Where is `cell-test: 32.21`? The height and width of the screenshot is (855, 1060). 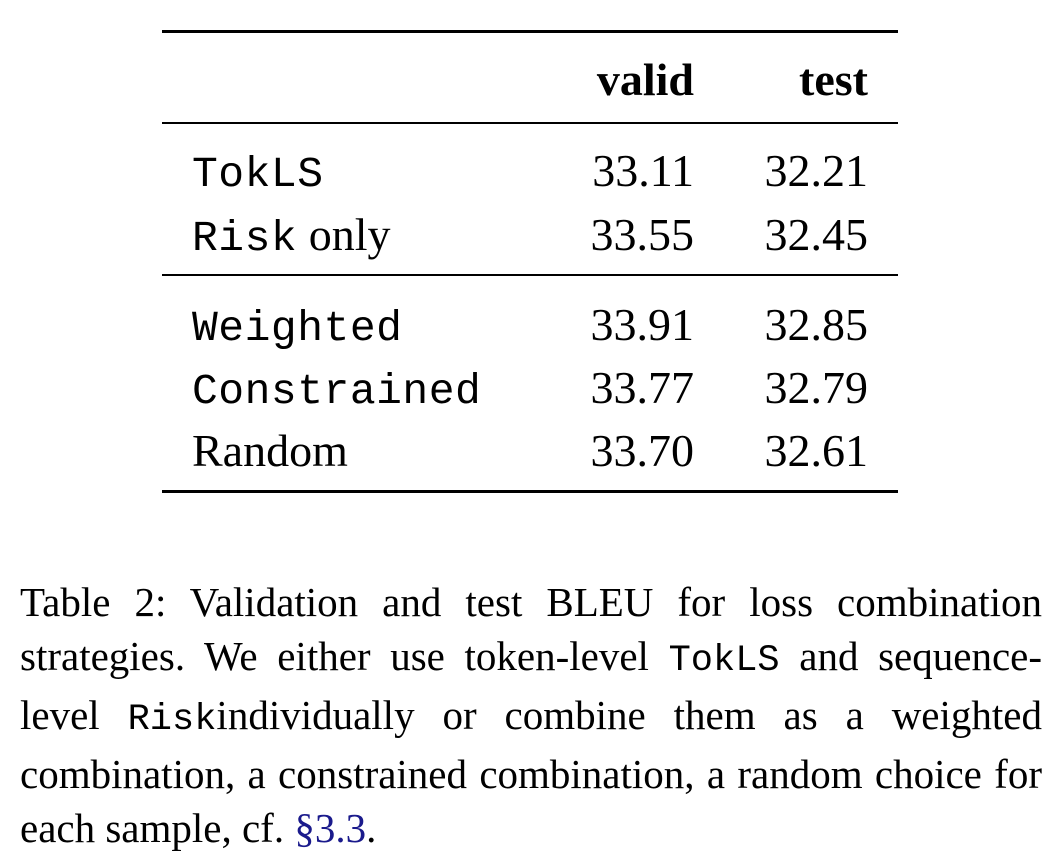 cell-test: 32.21 is located at coordinates (816, 170).